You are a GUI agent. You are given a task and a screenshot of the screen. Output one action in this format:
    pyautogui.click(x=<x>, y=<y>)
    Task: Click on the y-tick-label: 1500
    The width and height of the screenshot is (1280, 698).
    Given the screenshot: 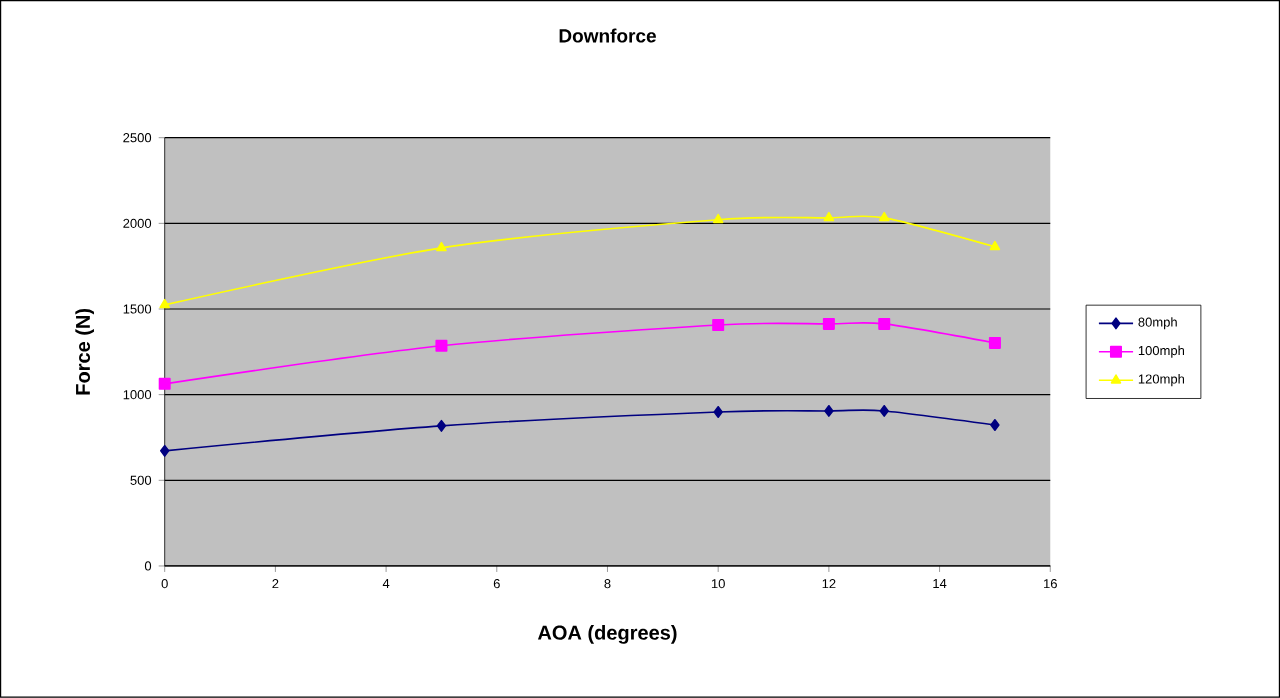 What is the action you would take?
    pyautogui.click(x=137, y=309)
    